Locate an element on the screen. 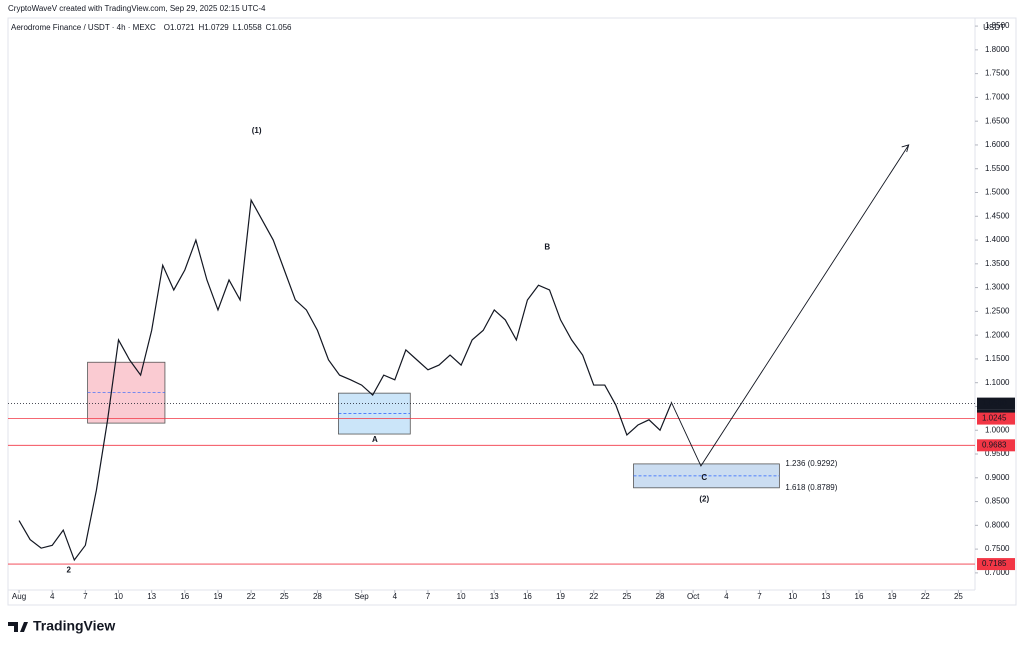  x-tick-label: Aug is located at coordinates (19, 596).